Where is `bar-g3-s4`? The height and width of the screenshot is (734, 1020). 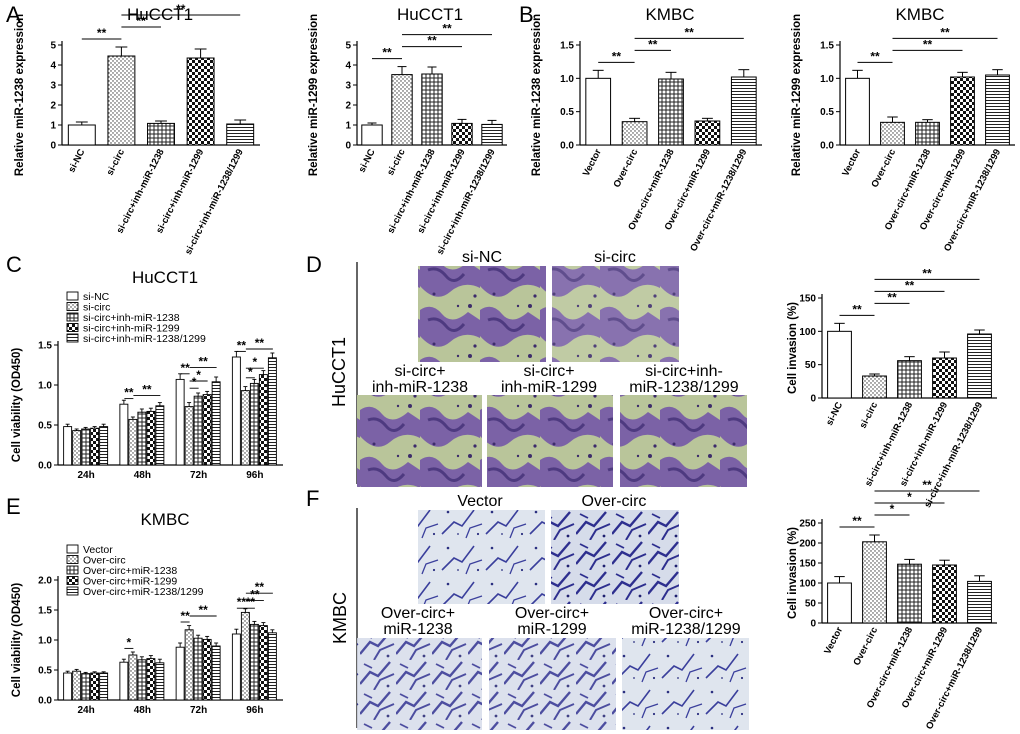
bar-g3-s4 is located at coordinates (272, 666).